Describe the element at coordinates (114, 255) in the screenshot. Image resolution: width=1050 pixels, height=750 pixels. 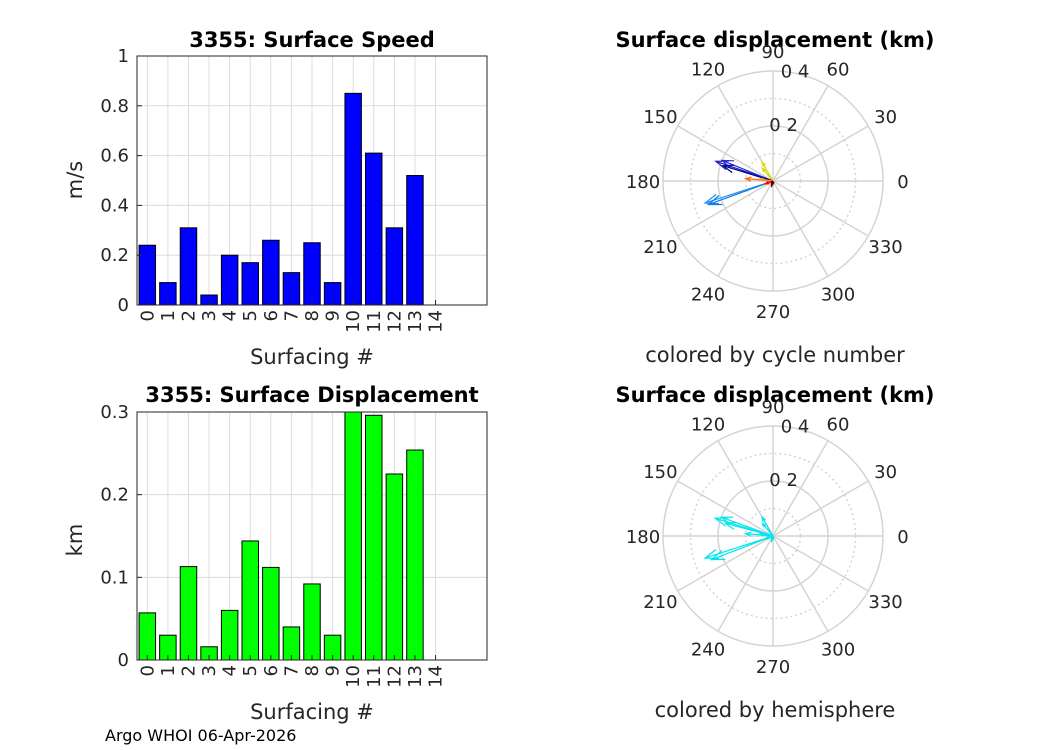
I see `speed-ytick-label: 0.2` at that location.